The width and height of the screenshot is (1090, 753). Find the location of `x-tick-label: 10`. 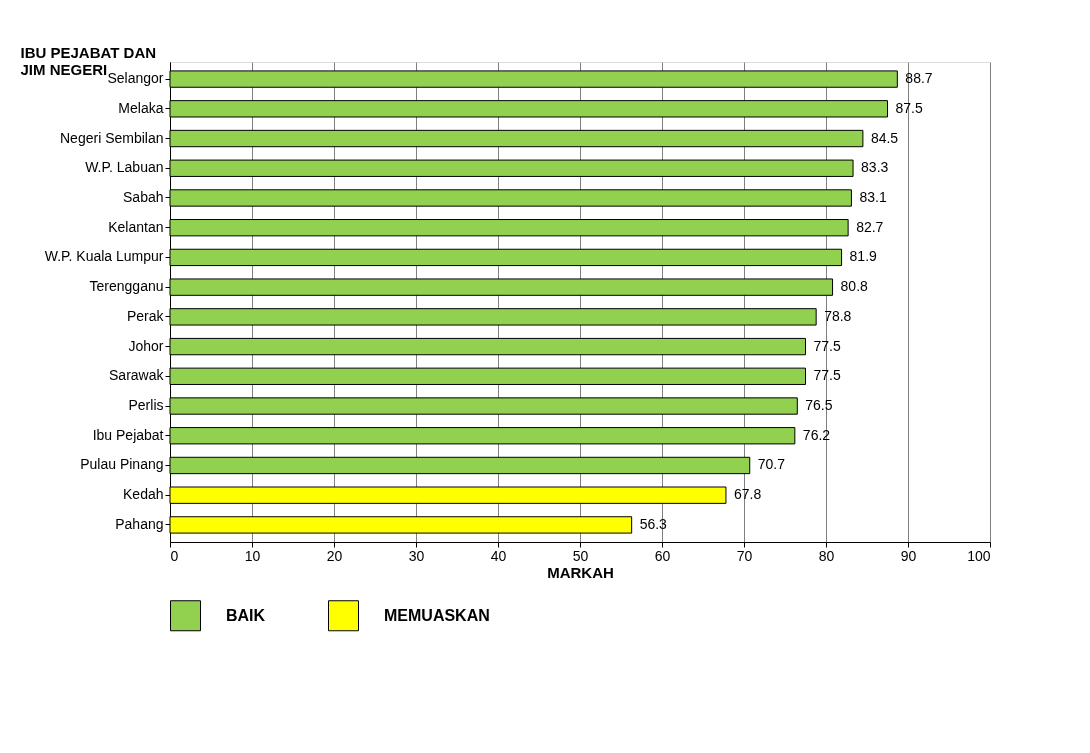

x-tick-label: 10 is located at coordinates (252, 555).